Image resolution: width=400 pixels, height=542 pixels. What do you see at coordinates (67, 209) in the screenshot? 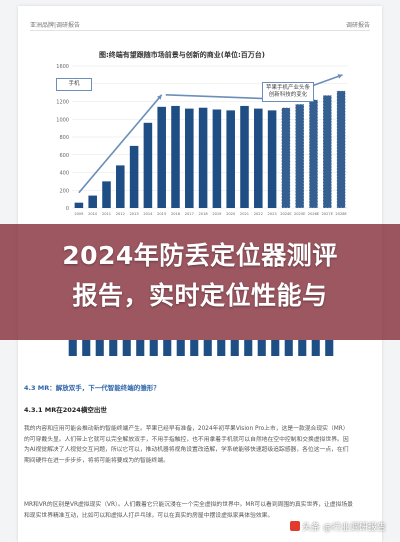
I see `y-tick-label: 0` at bounding box center [67, 209].